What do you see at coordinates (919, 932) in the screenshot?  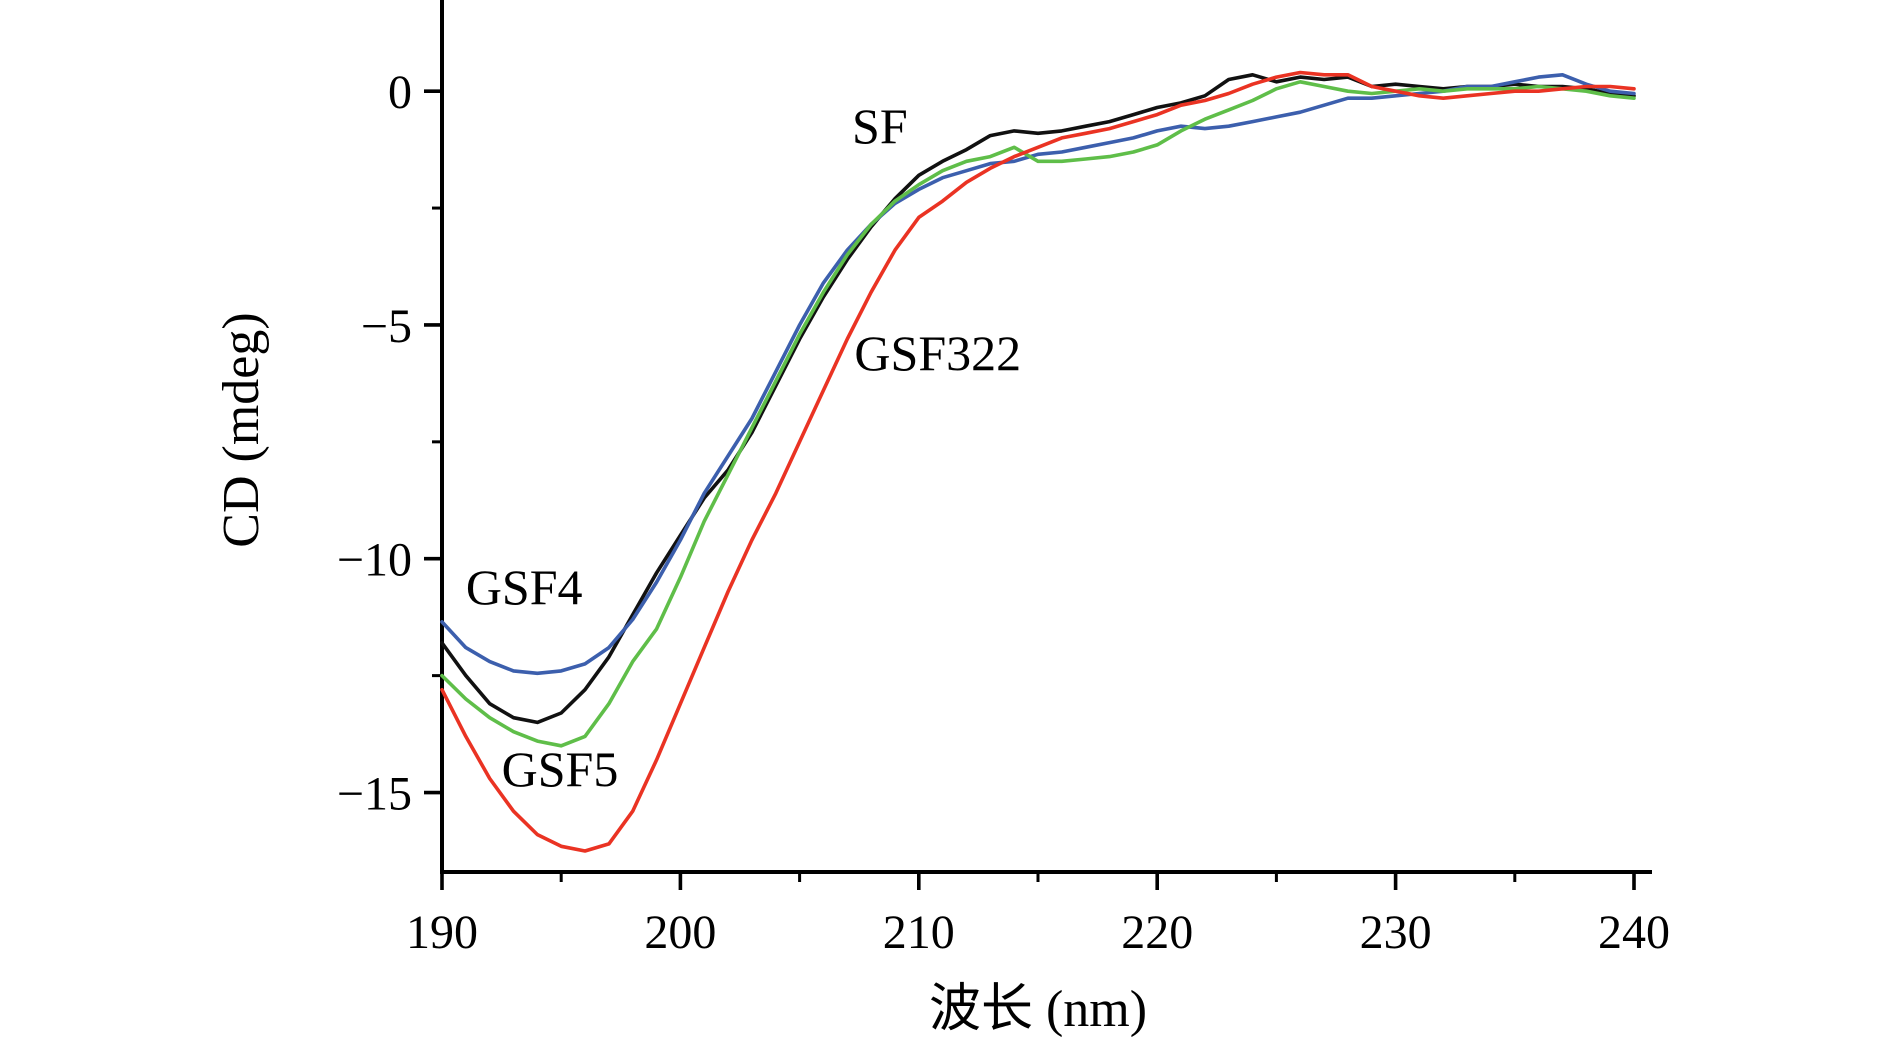 I see `x-tick-label: 210` at bounding box center [919, 932].